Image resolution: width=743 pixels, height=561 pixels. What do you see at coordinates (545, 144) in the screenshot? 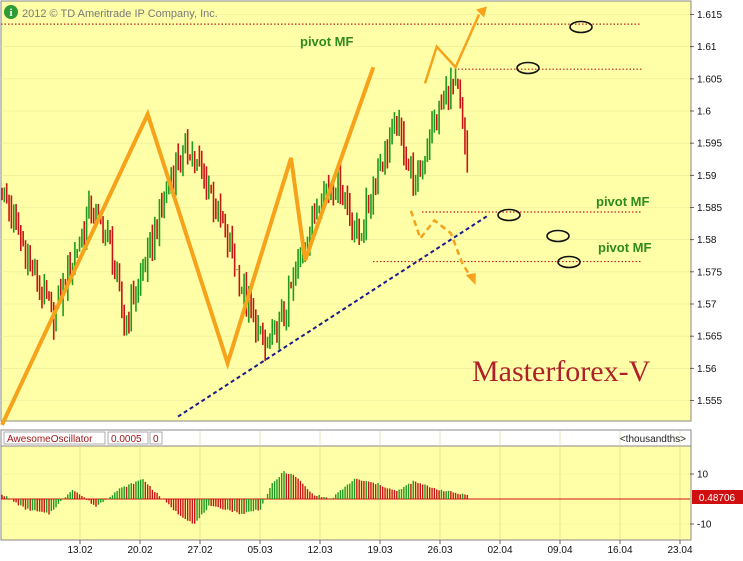
I see `pivot-markers` at bounding box center [545, 144].